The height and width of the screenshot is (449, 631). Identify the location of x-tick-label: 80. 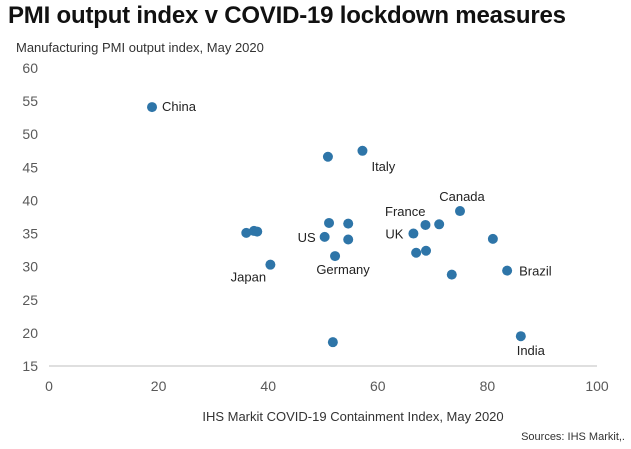
(488, 386).